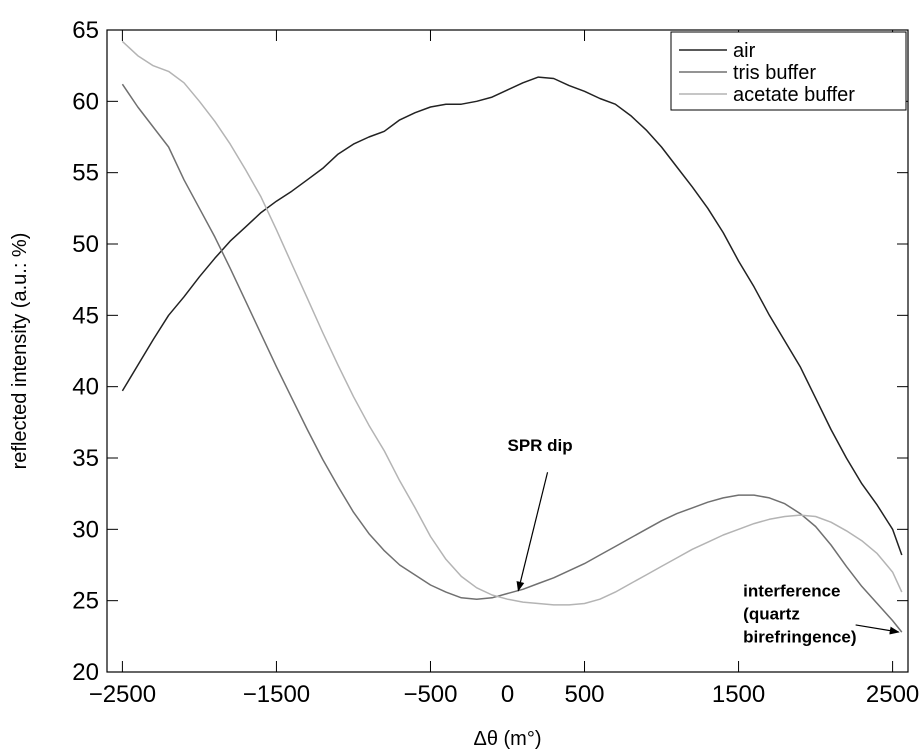 This screenshot has height=751, width=920. Describe the element at coordinates (85, 30) in the screenshot. I see `y-tick-label: 65` at that location.